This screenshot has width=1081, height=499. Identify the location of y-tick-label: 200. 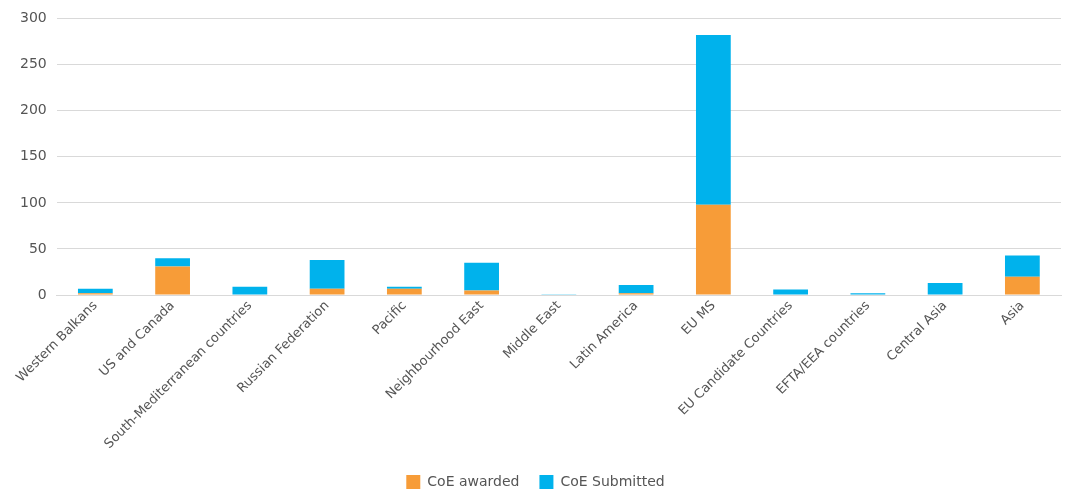
(33, 109).